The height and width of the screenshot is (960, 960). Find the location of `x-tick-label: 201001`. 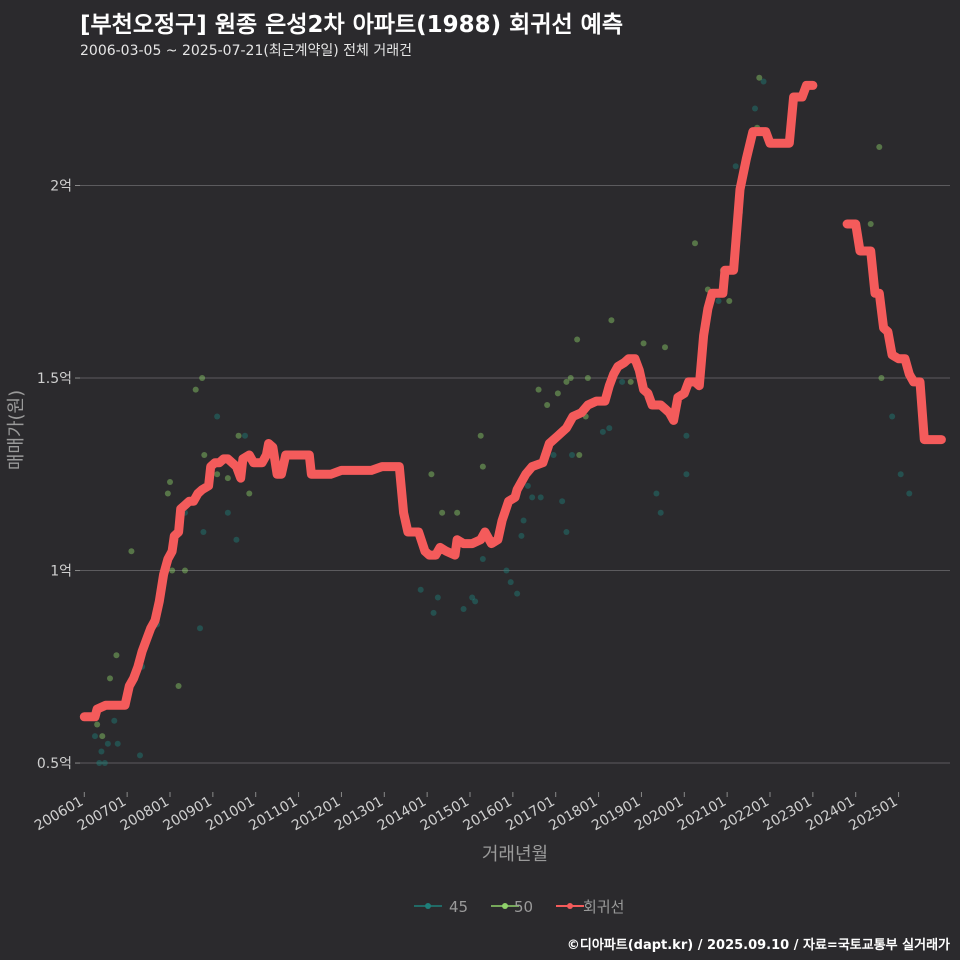

x-tick-label: 201001 is located at coordinates (230, 814).